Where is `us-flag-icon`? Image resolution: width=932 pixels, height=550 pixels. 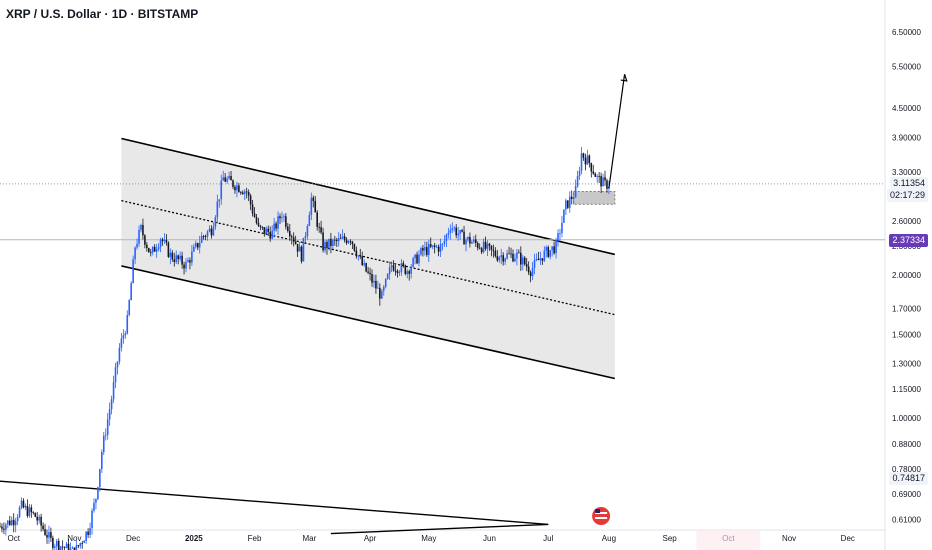 us-flag-icon is located at coordinates (601, 516).